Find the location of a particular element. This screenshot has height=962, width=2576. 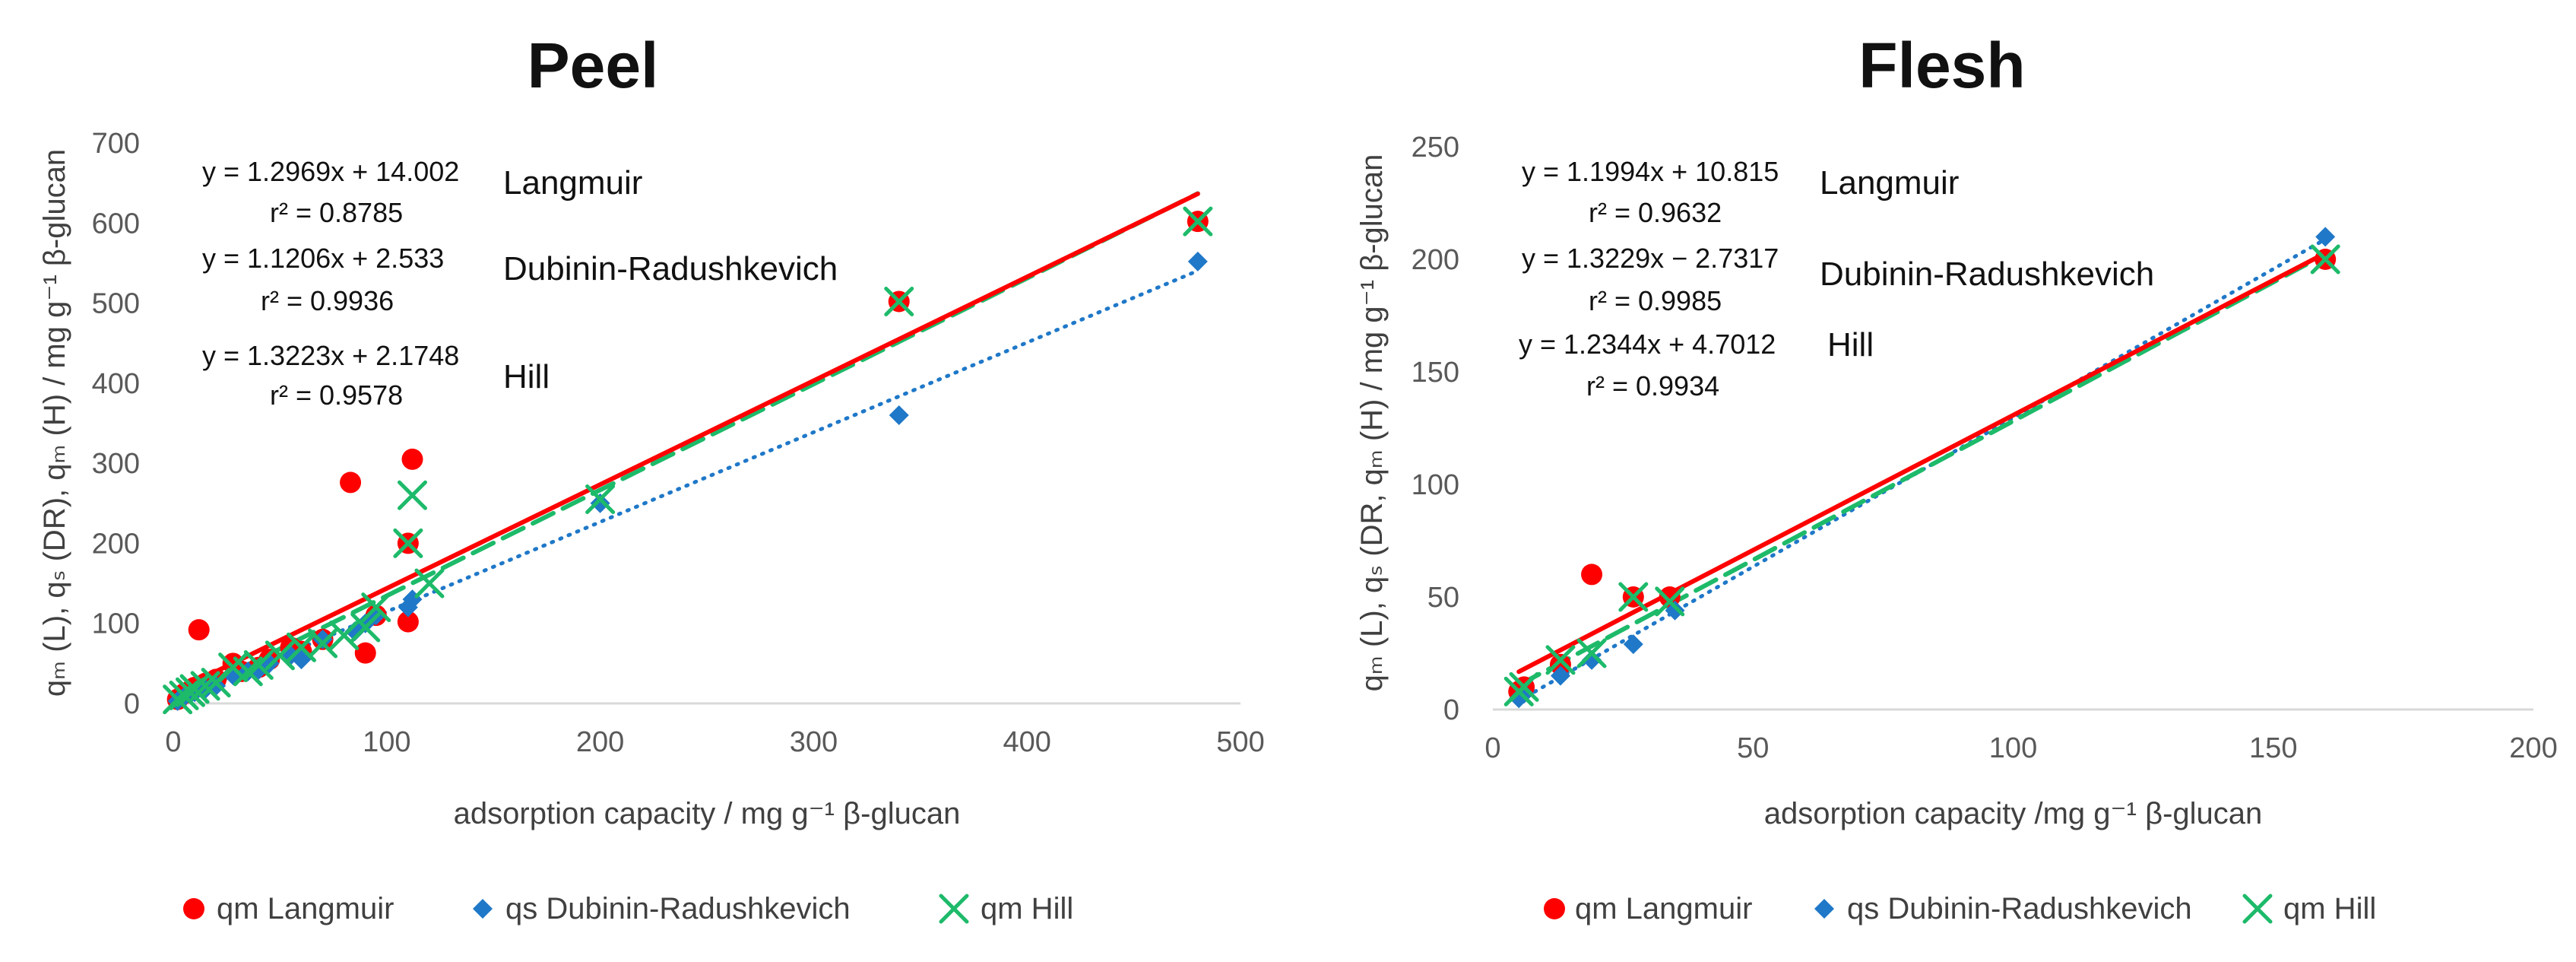

y-tick-label: 250 is located at coordinates (1435, 148).